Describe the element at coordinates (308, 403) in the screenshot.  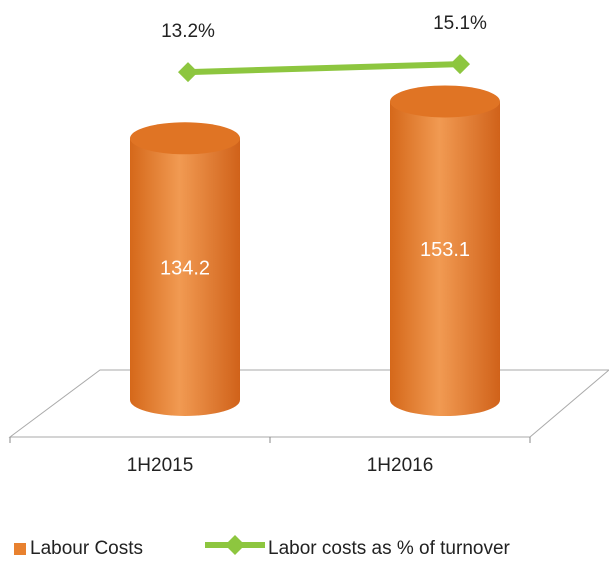
I see `floor` at that location.